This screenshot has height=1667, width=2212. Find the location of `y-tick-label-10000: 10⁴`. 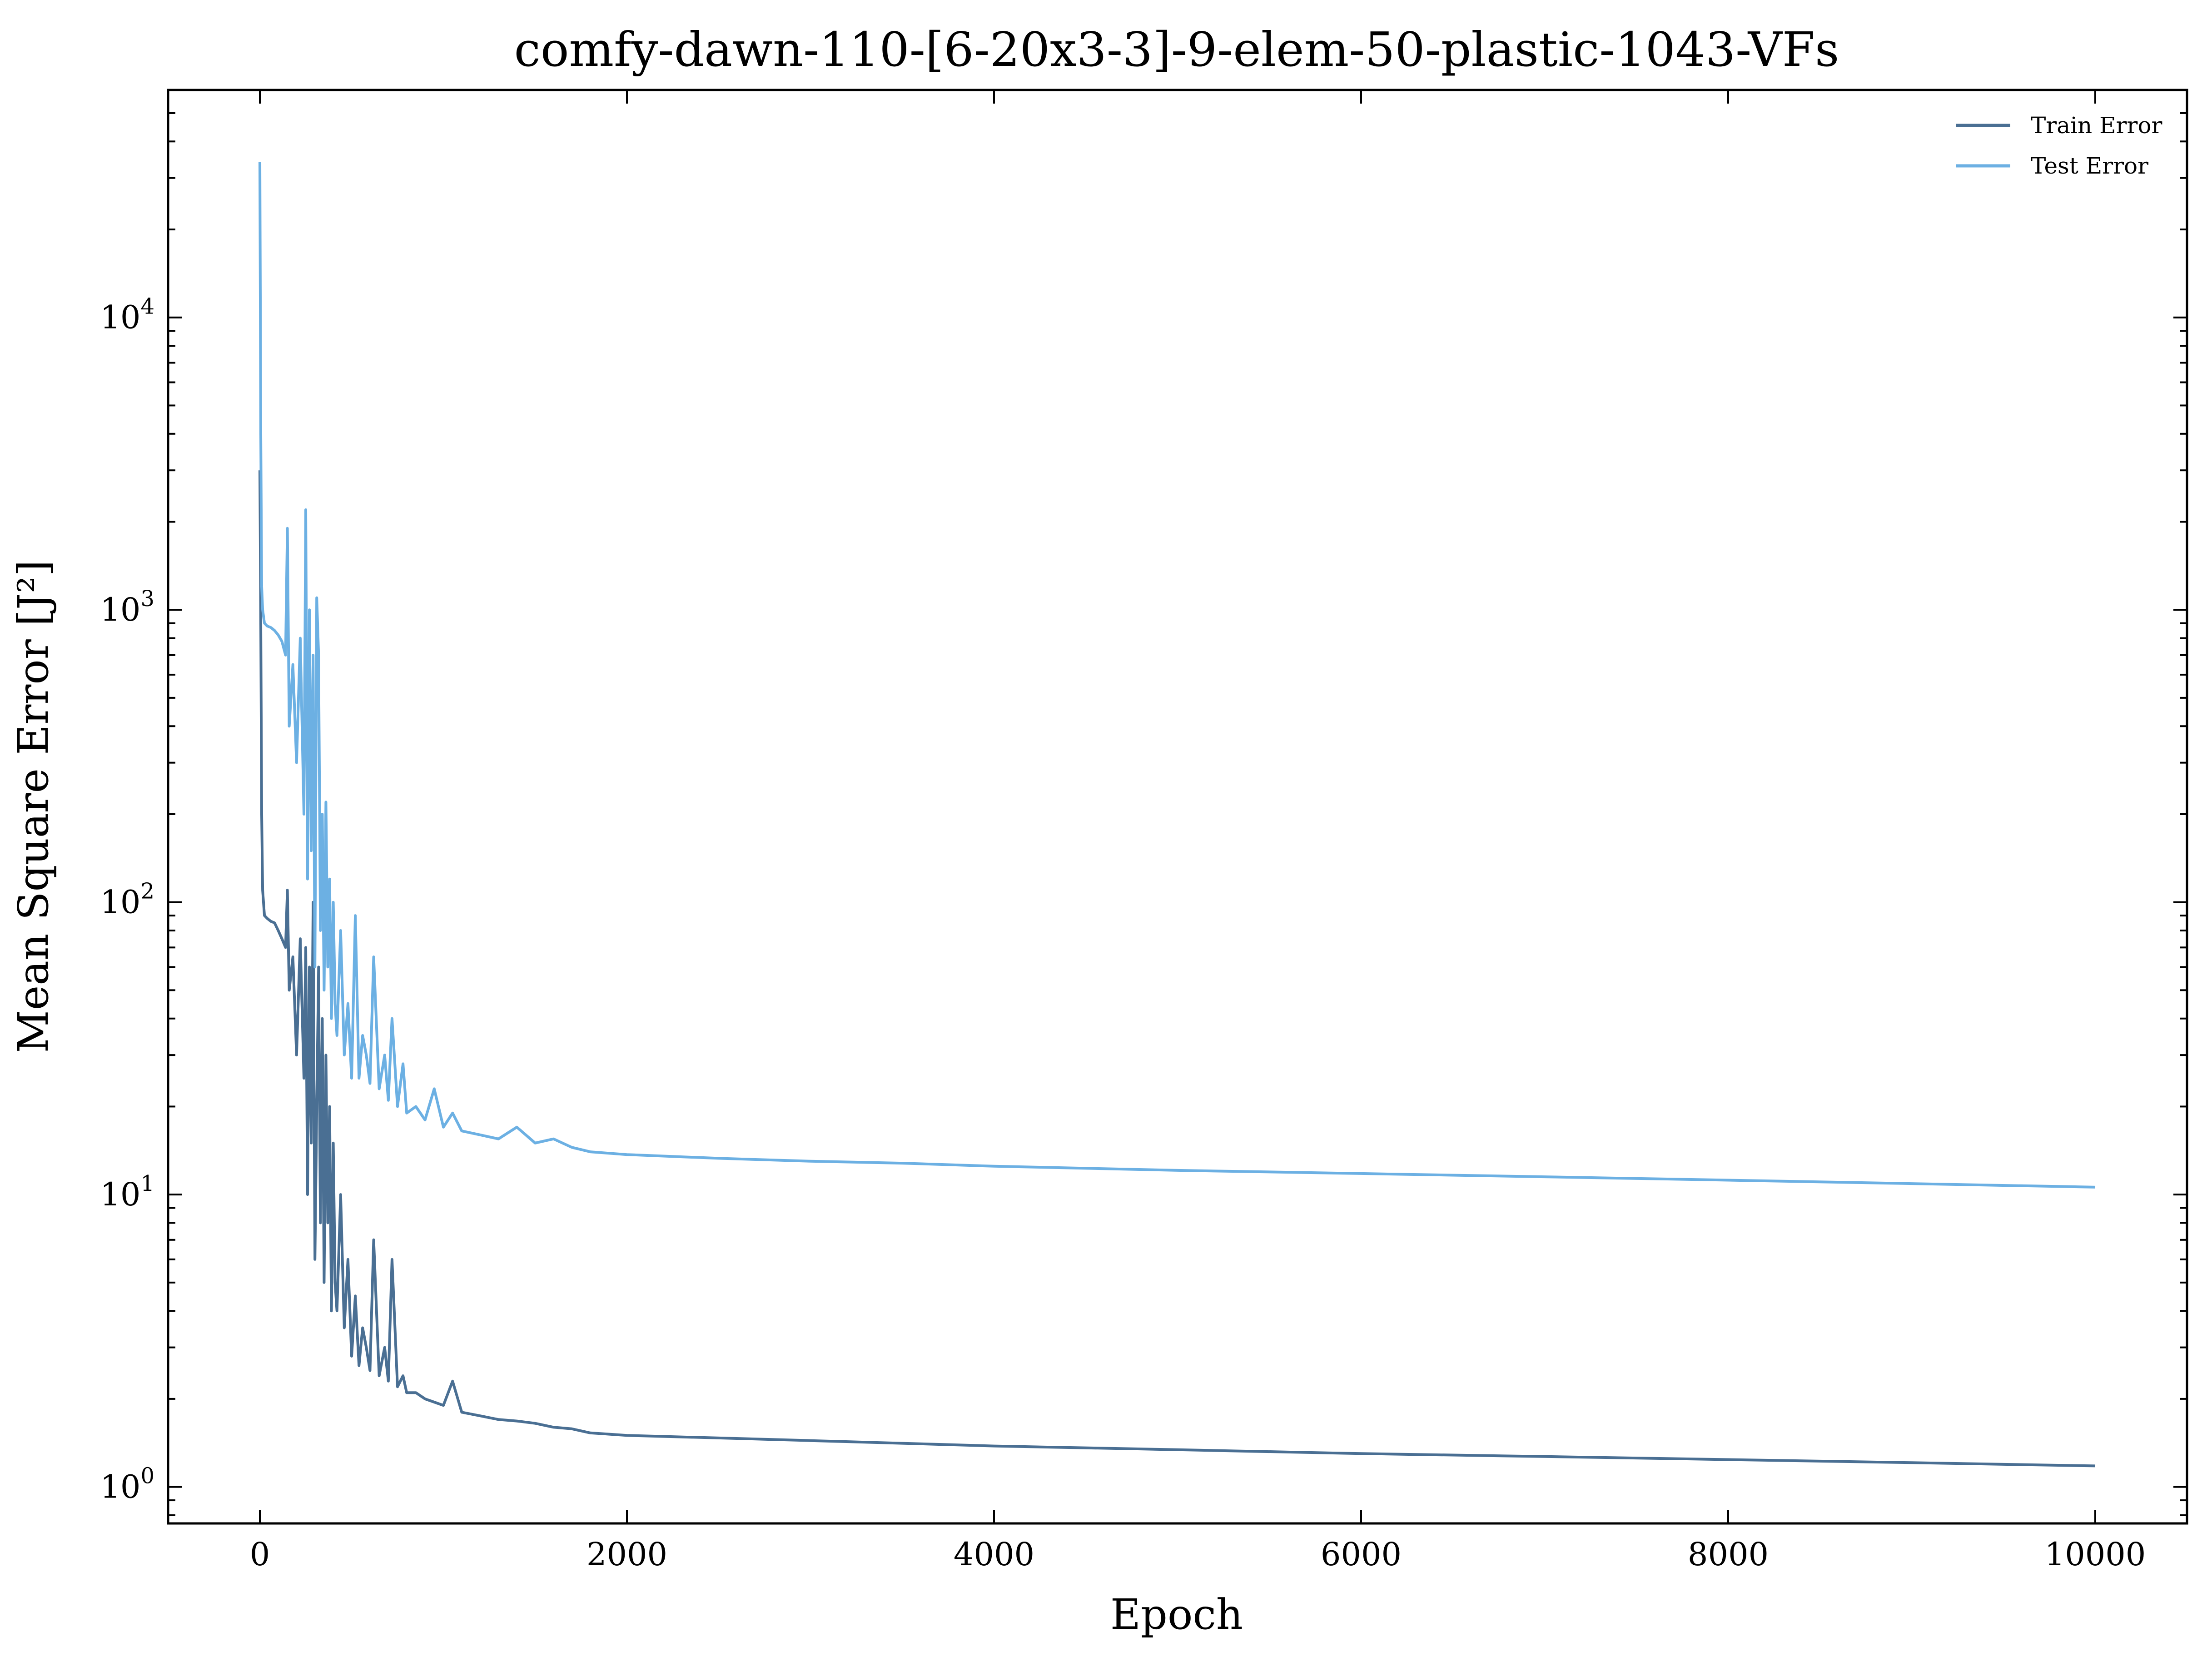

y-tick-label-10000: 10⁴ is located at coordinates (127, 315).